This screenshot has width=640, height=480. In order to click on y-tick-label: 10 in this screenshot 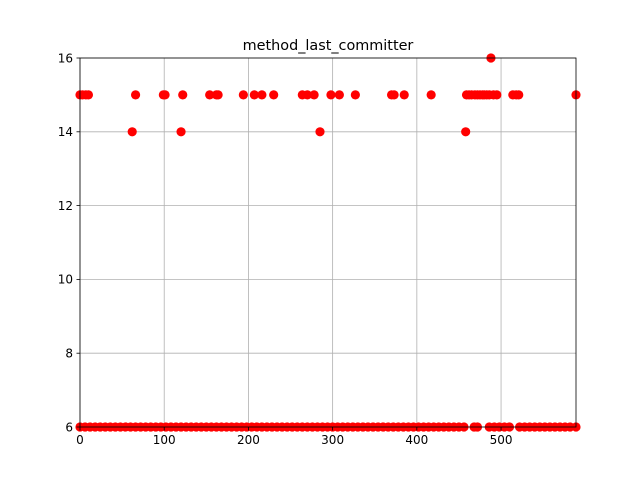, I will do `click(65, 280)`.